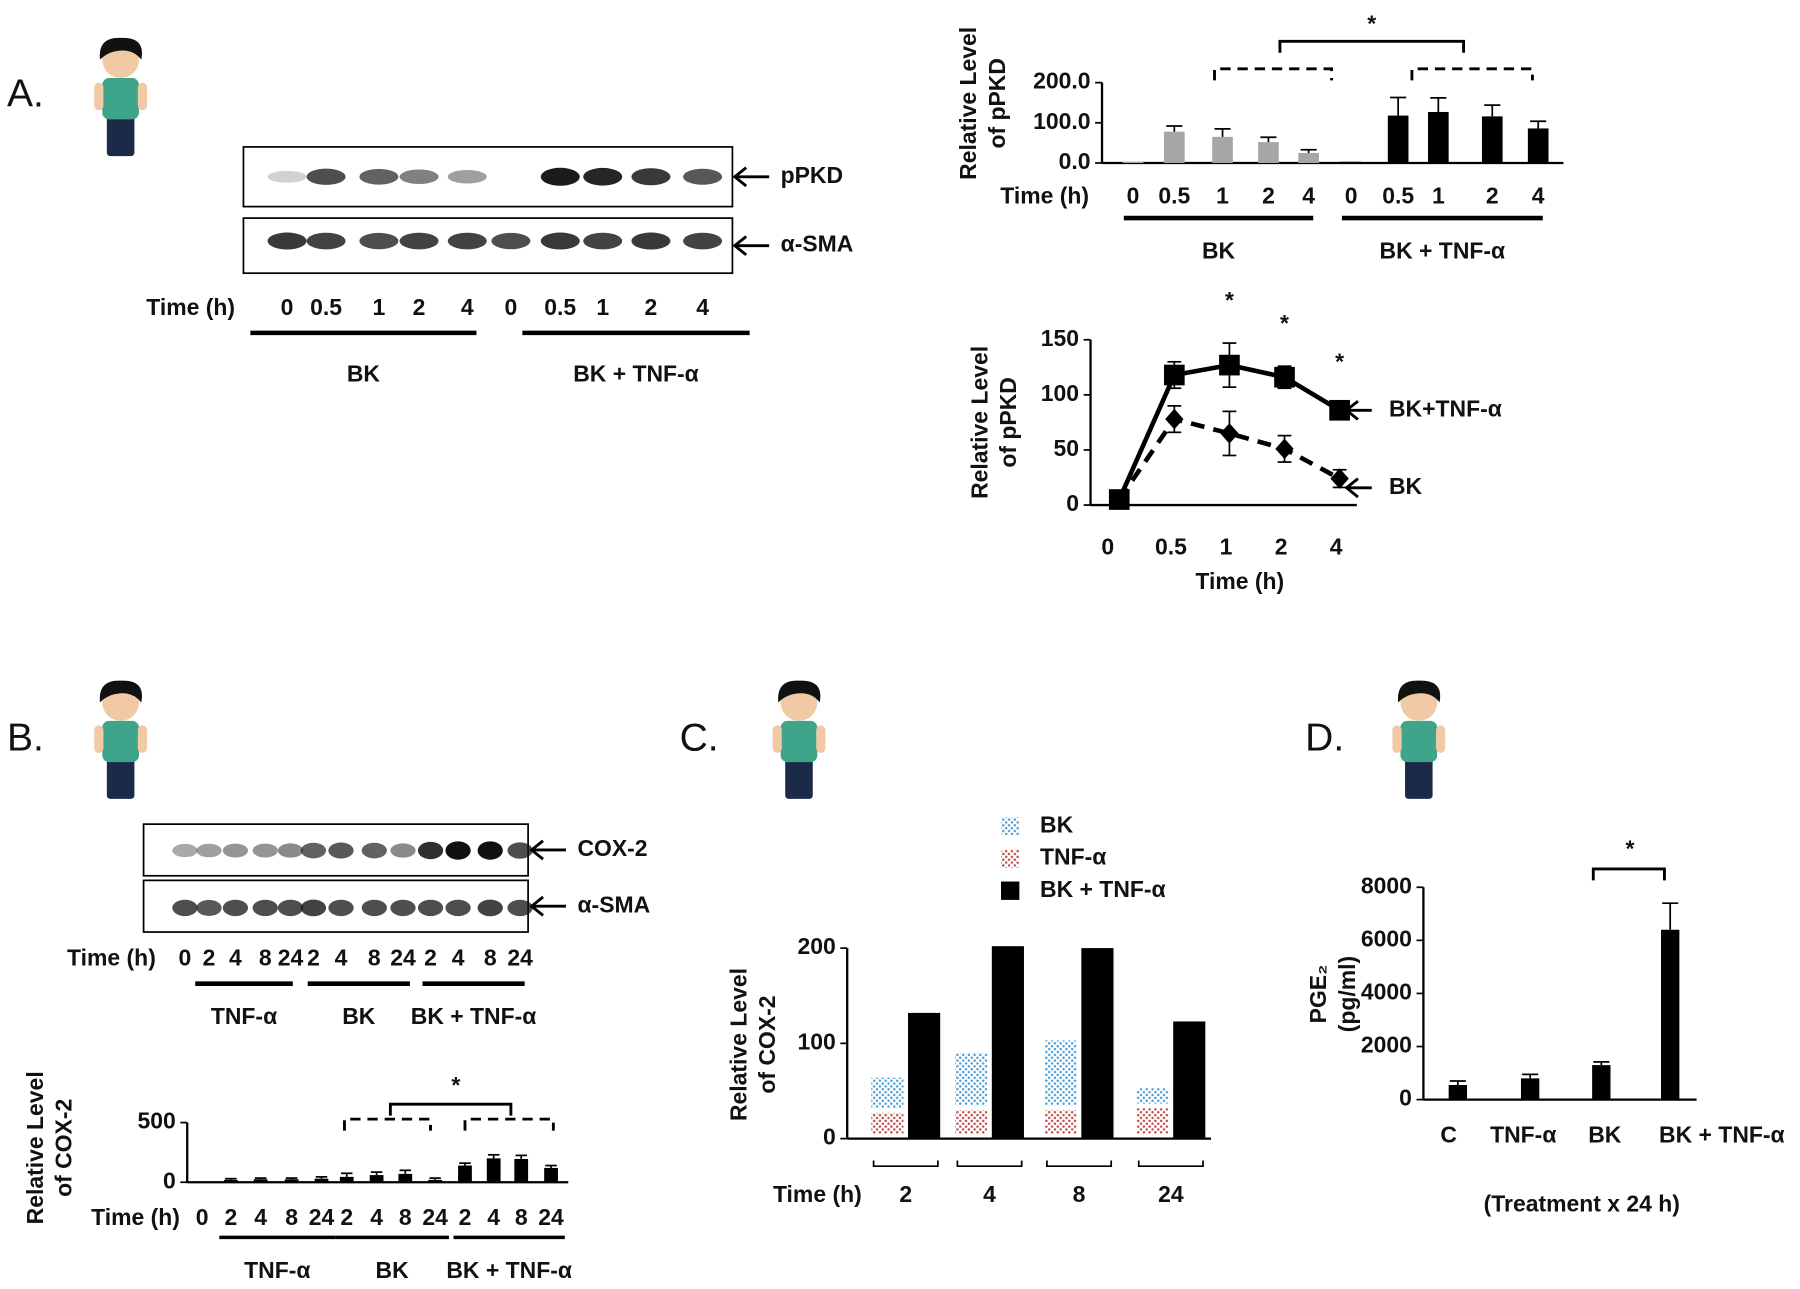 The height and width of the screenshot is (1289, 1800). I want to click on x-tick-label: 1, so click(1226, 547).